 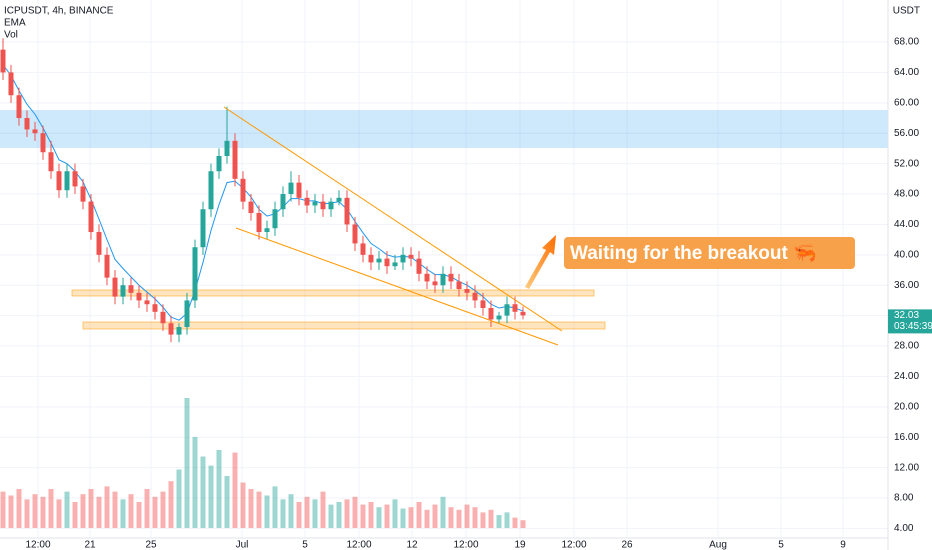 I want to click on y-tick-label: 40.00, so click(x=906, y=254).